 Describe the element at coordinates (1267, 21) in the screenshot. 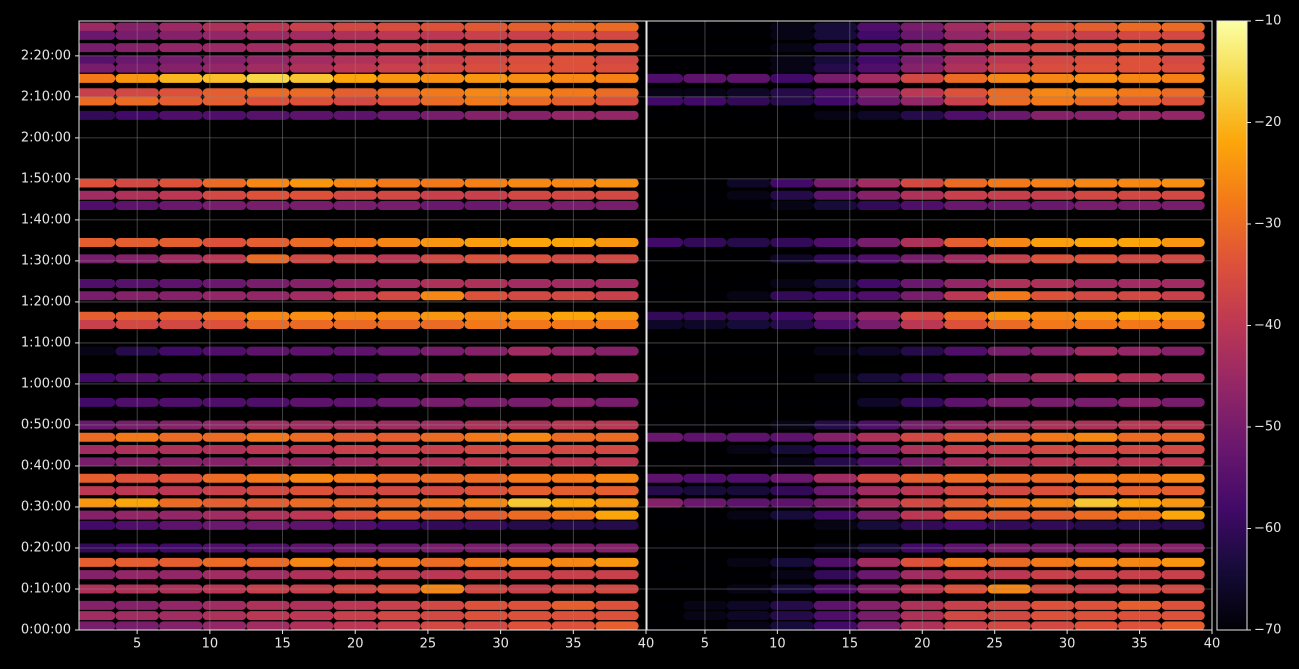

I see `colorbar-tick-label: −10` at that location.